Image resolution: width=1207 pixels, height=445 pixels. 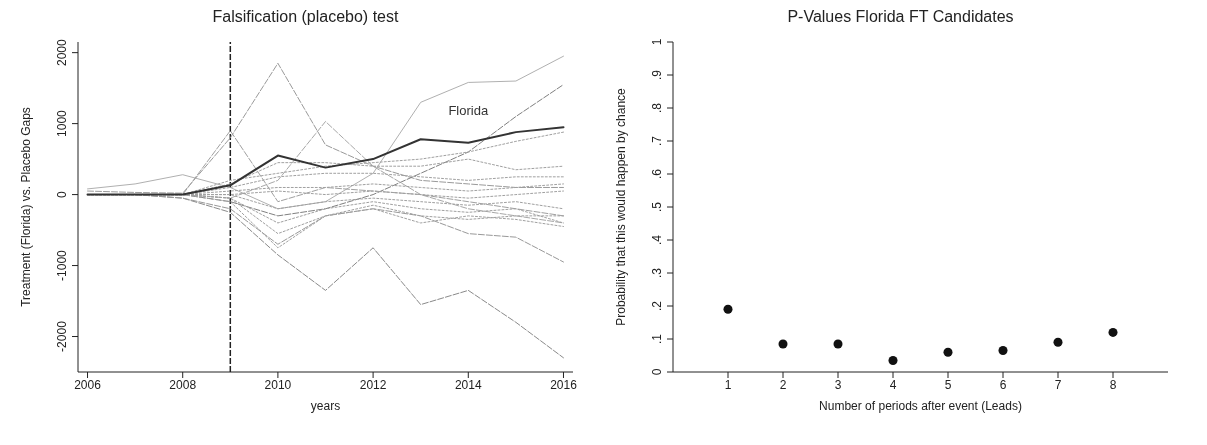 What do you see at coordinates (657, 306) in the screenshot?
I see `y-tick-label: .2` at bounding box center [657, 306].